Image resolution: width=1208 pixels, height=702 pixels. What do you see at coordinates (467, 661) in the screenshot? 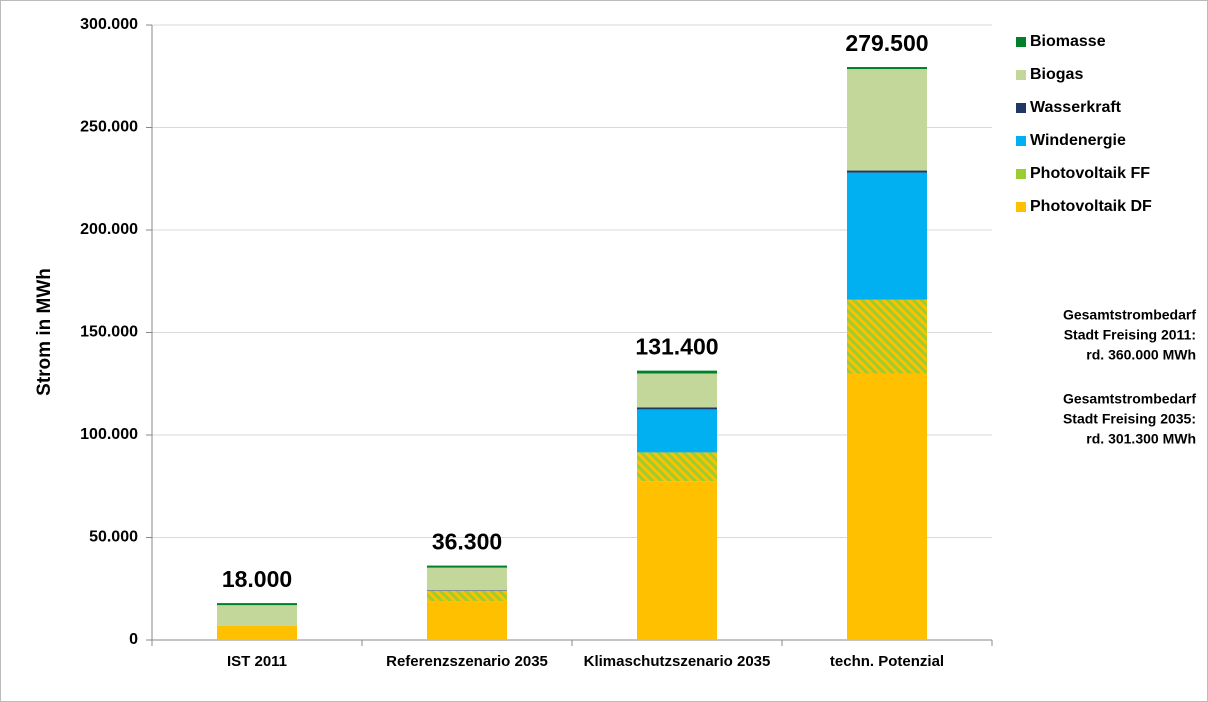
I see `x-tick-label: Referenzszenario 2035` at bounding box center [467, 661].